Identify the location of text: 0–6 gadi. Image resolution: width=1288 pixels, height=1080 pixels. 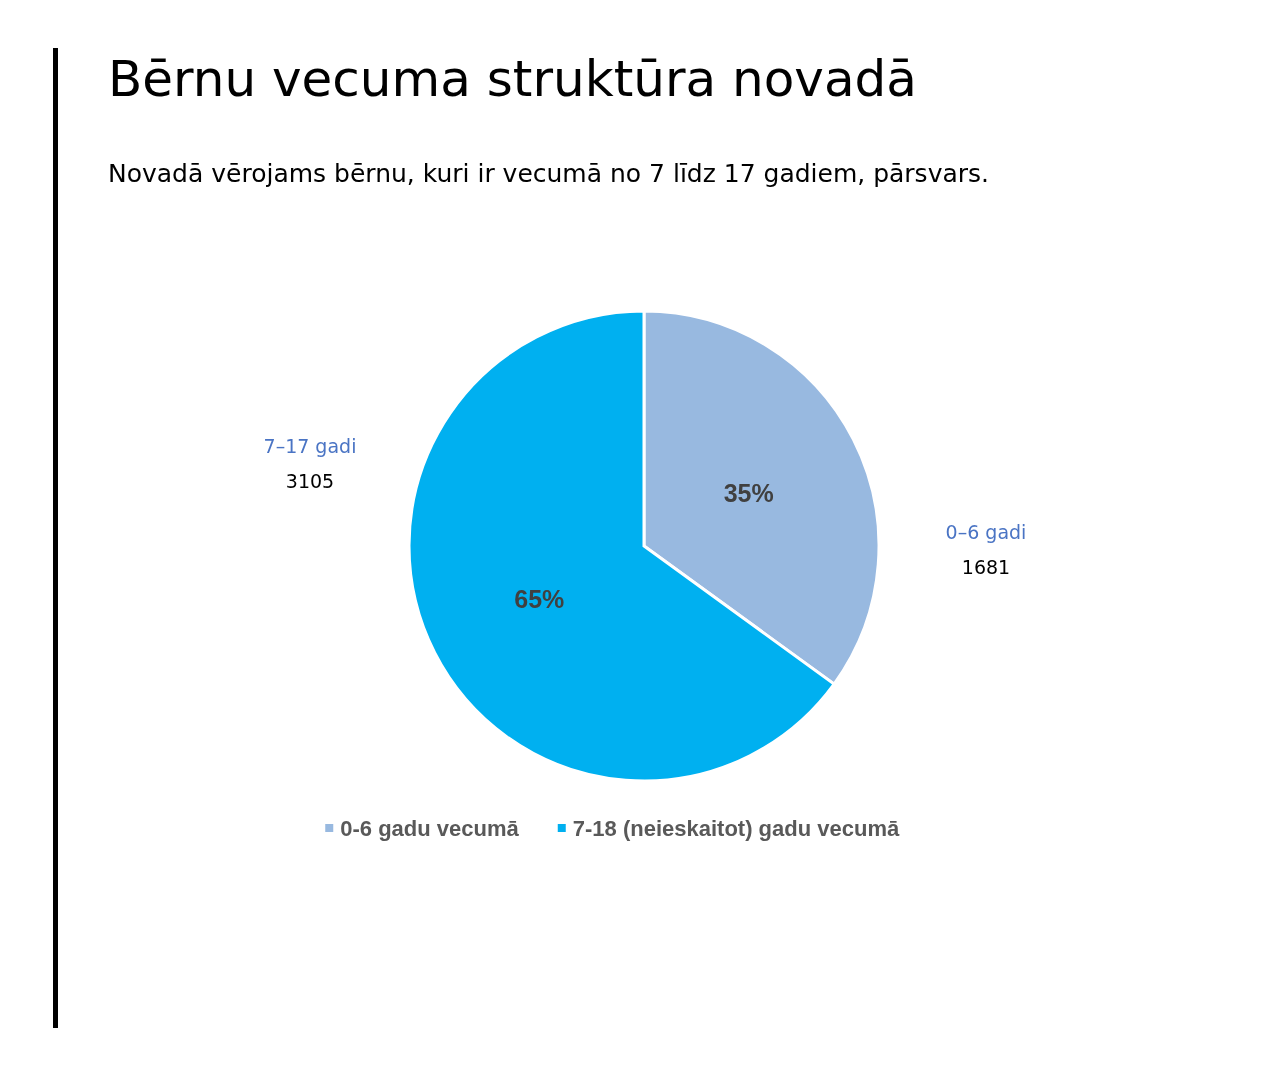
(986, 532).